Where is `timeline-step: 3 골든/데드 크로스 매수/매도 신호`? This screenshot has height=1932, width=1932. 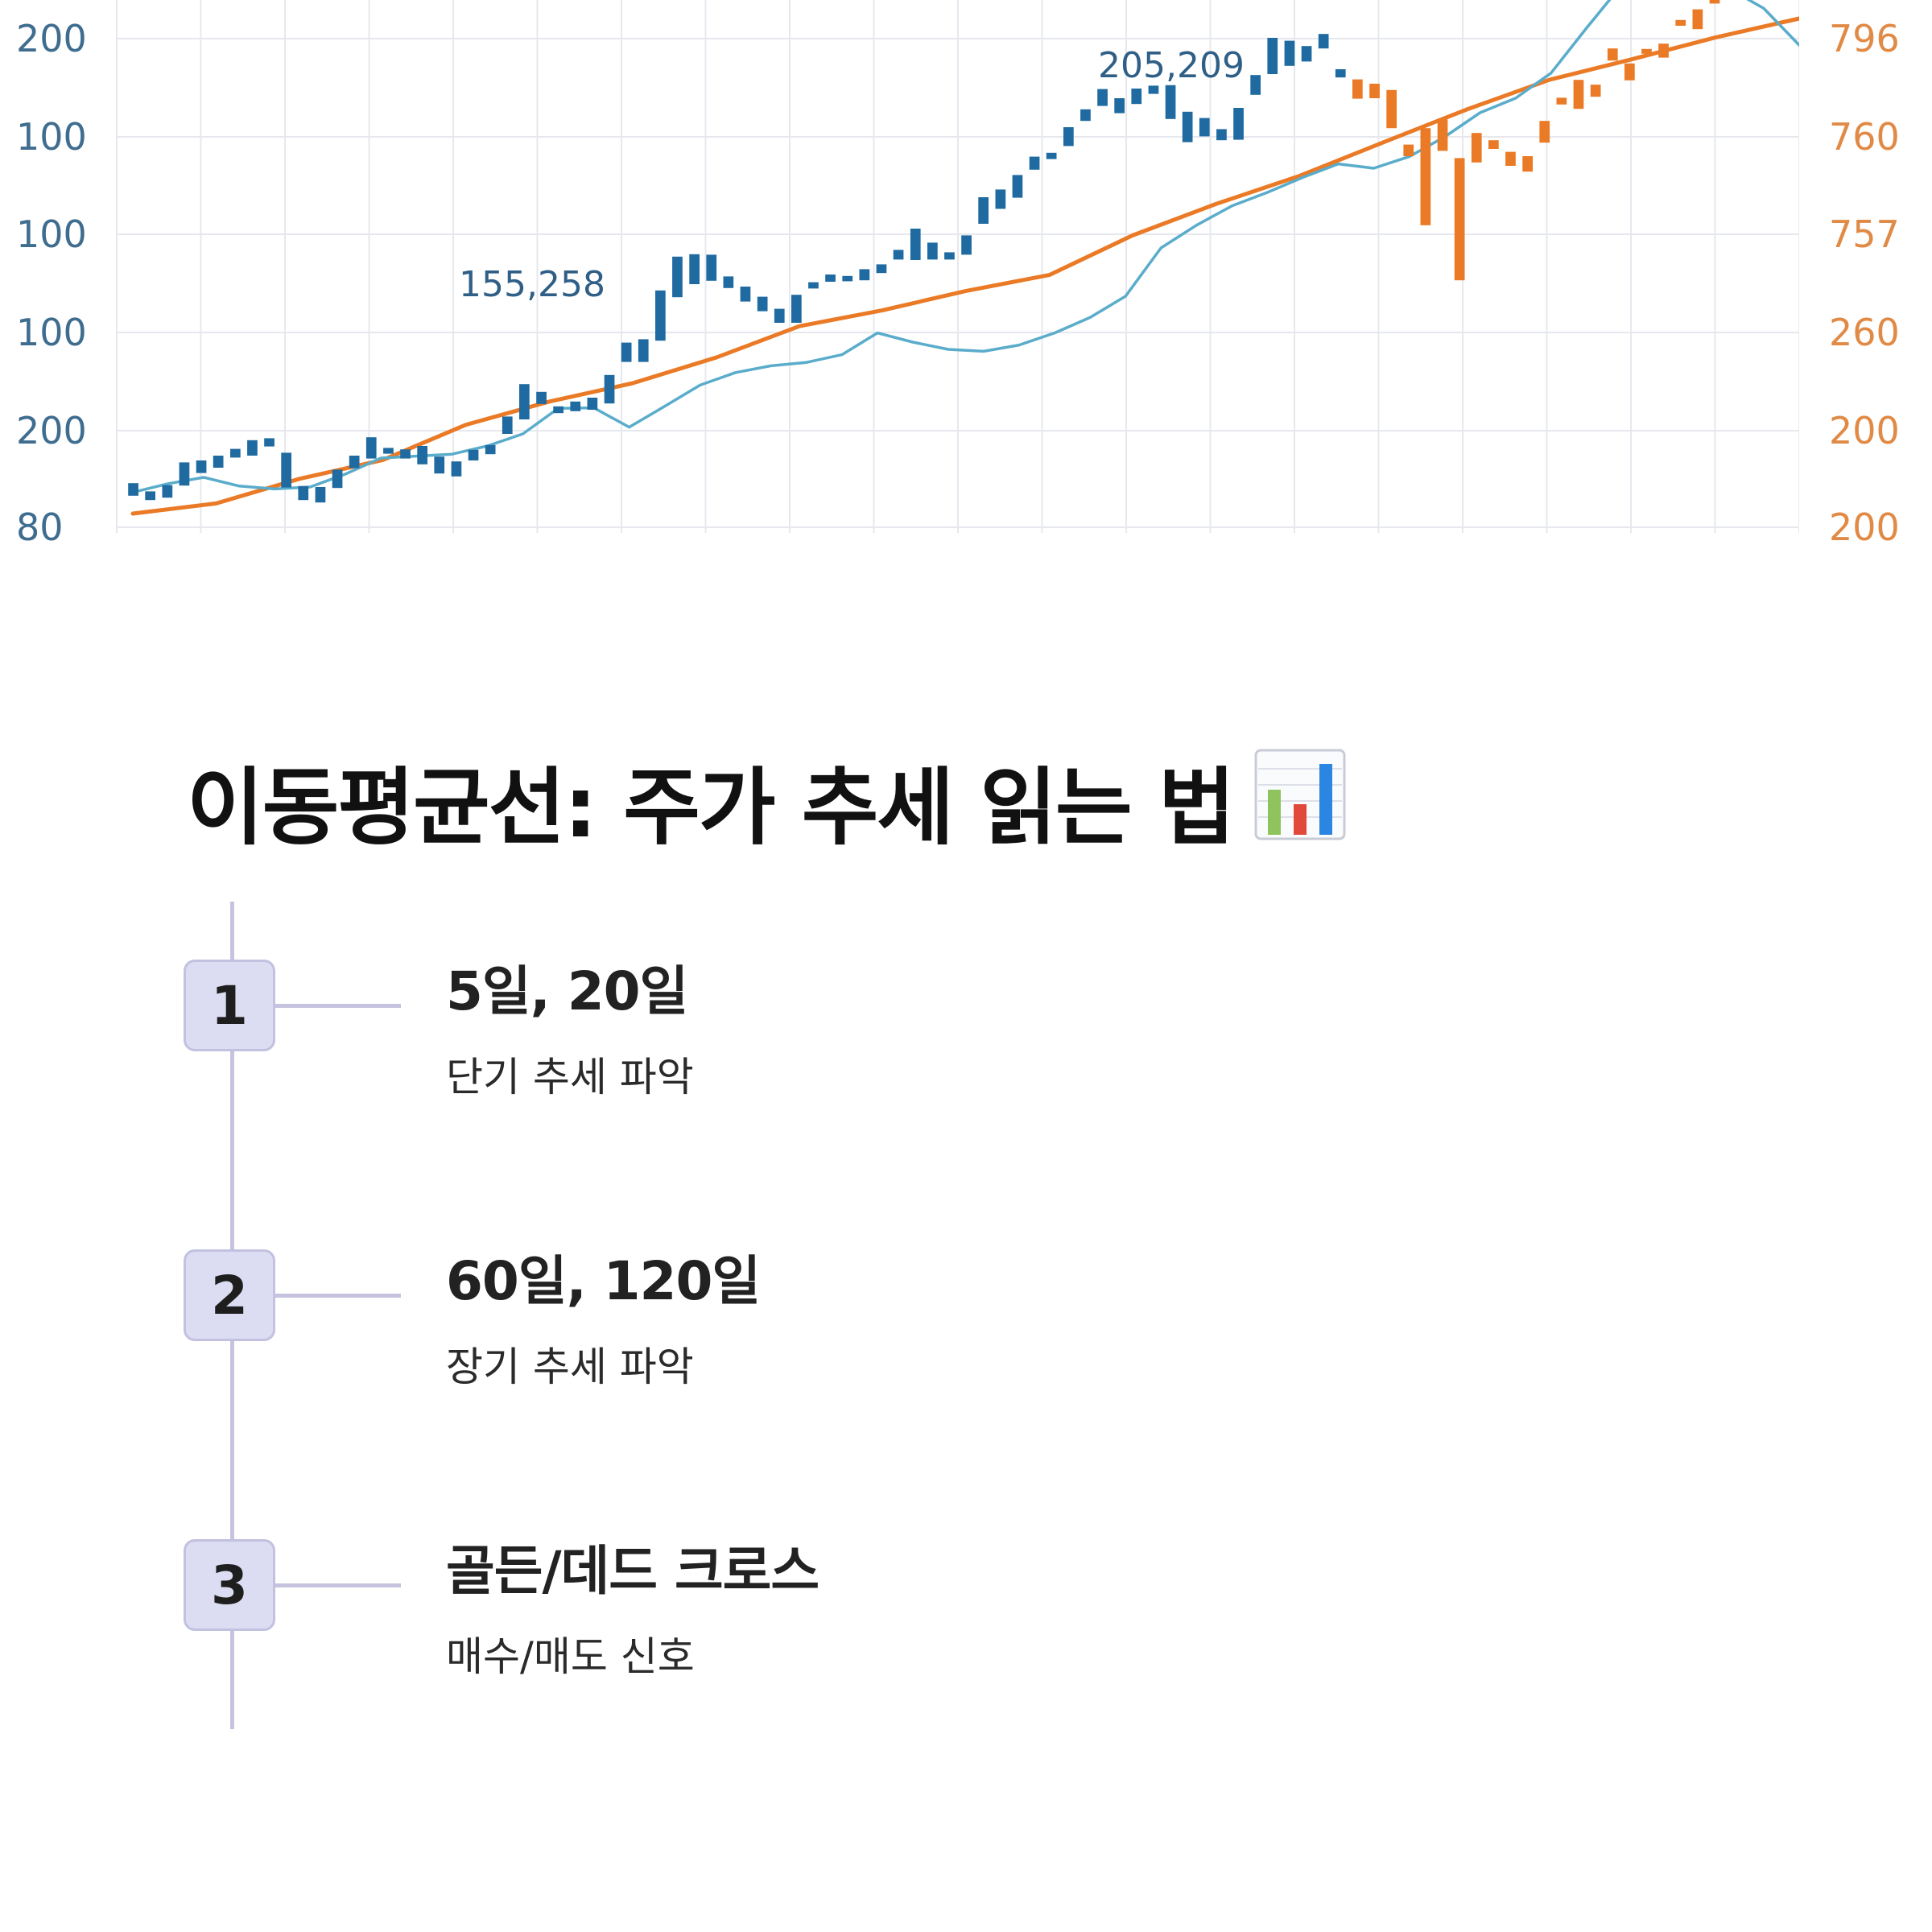
timeline-step: 3 골든/데드 크로스 매수/매도 신호 is located at coordinates (966, 1602).